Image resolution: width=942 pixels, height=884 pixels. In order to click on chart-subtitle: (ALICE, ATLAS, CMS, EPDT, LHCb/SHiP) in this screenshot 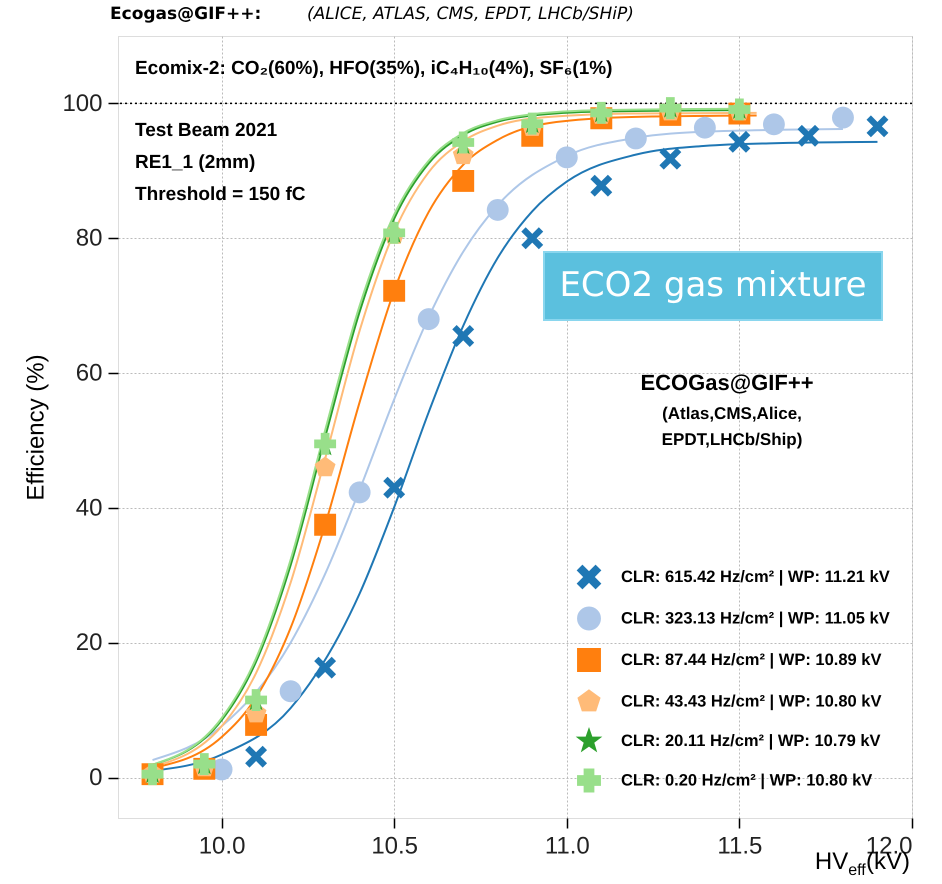, I will do `click(470, 14)`.